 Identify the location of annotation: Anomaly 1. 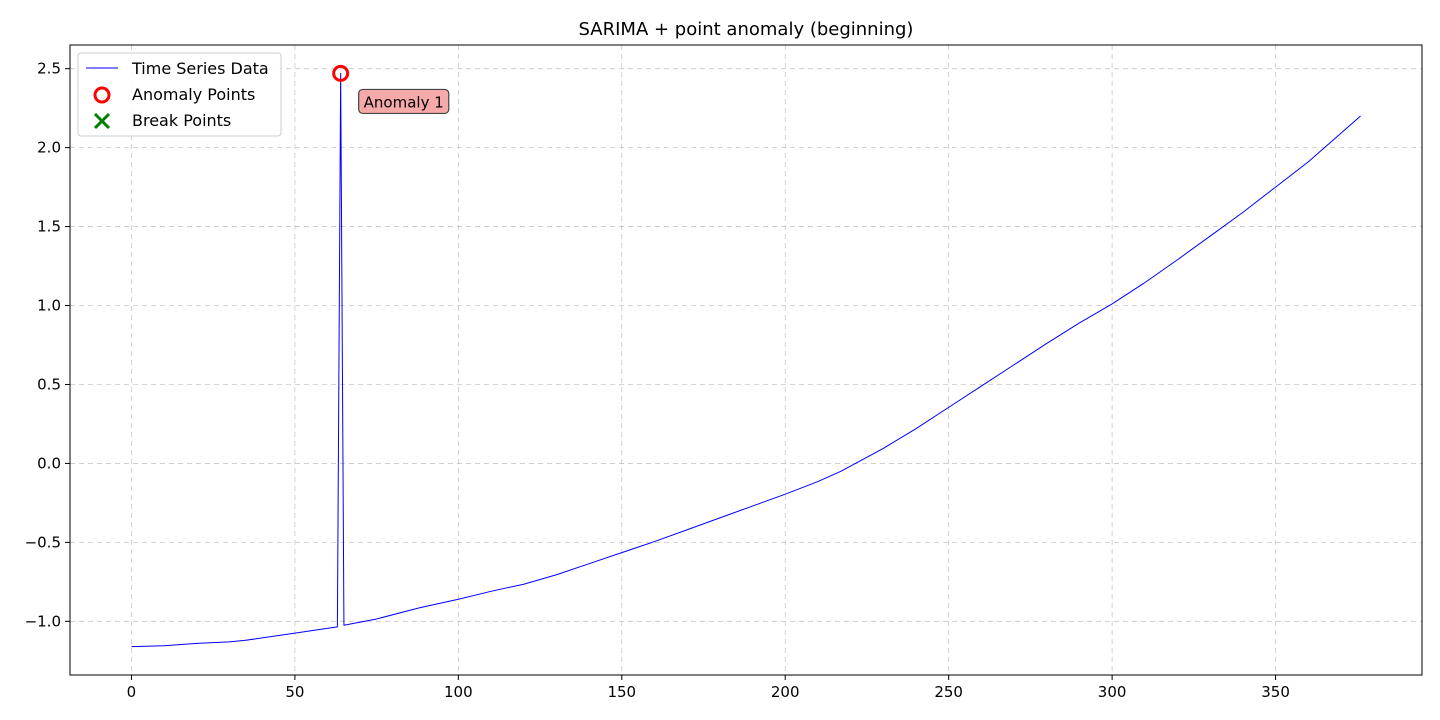
(404, 101).